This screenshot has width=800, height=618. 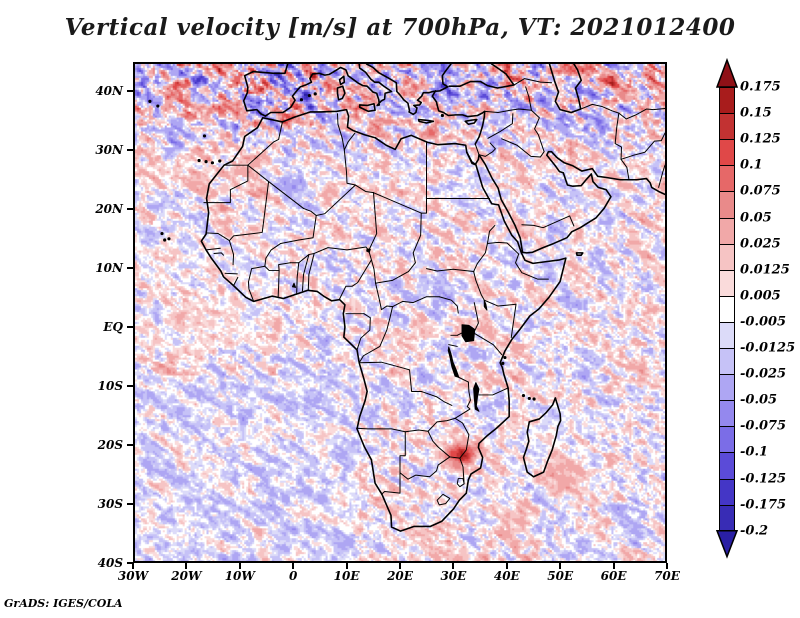 I want to click on y-tick-label: 10S, so click(x=110, y=386).